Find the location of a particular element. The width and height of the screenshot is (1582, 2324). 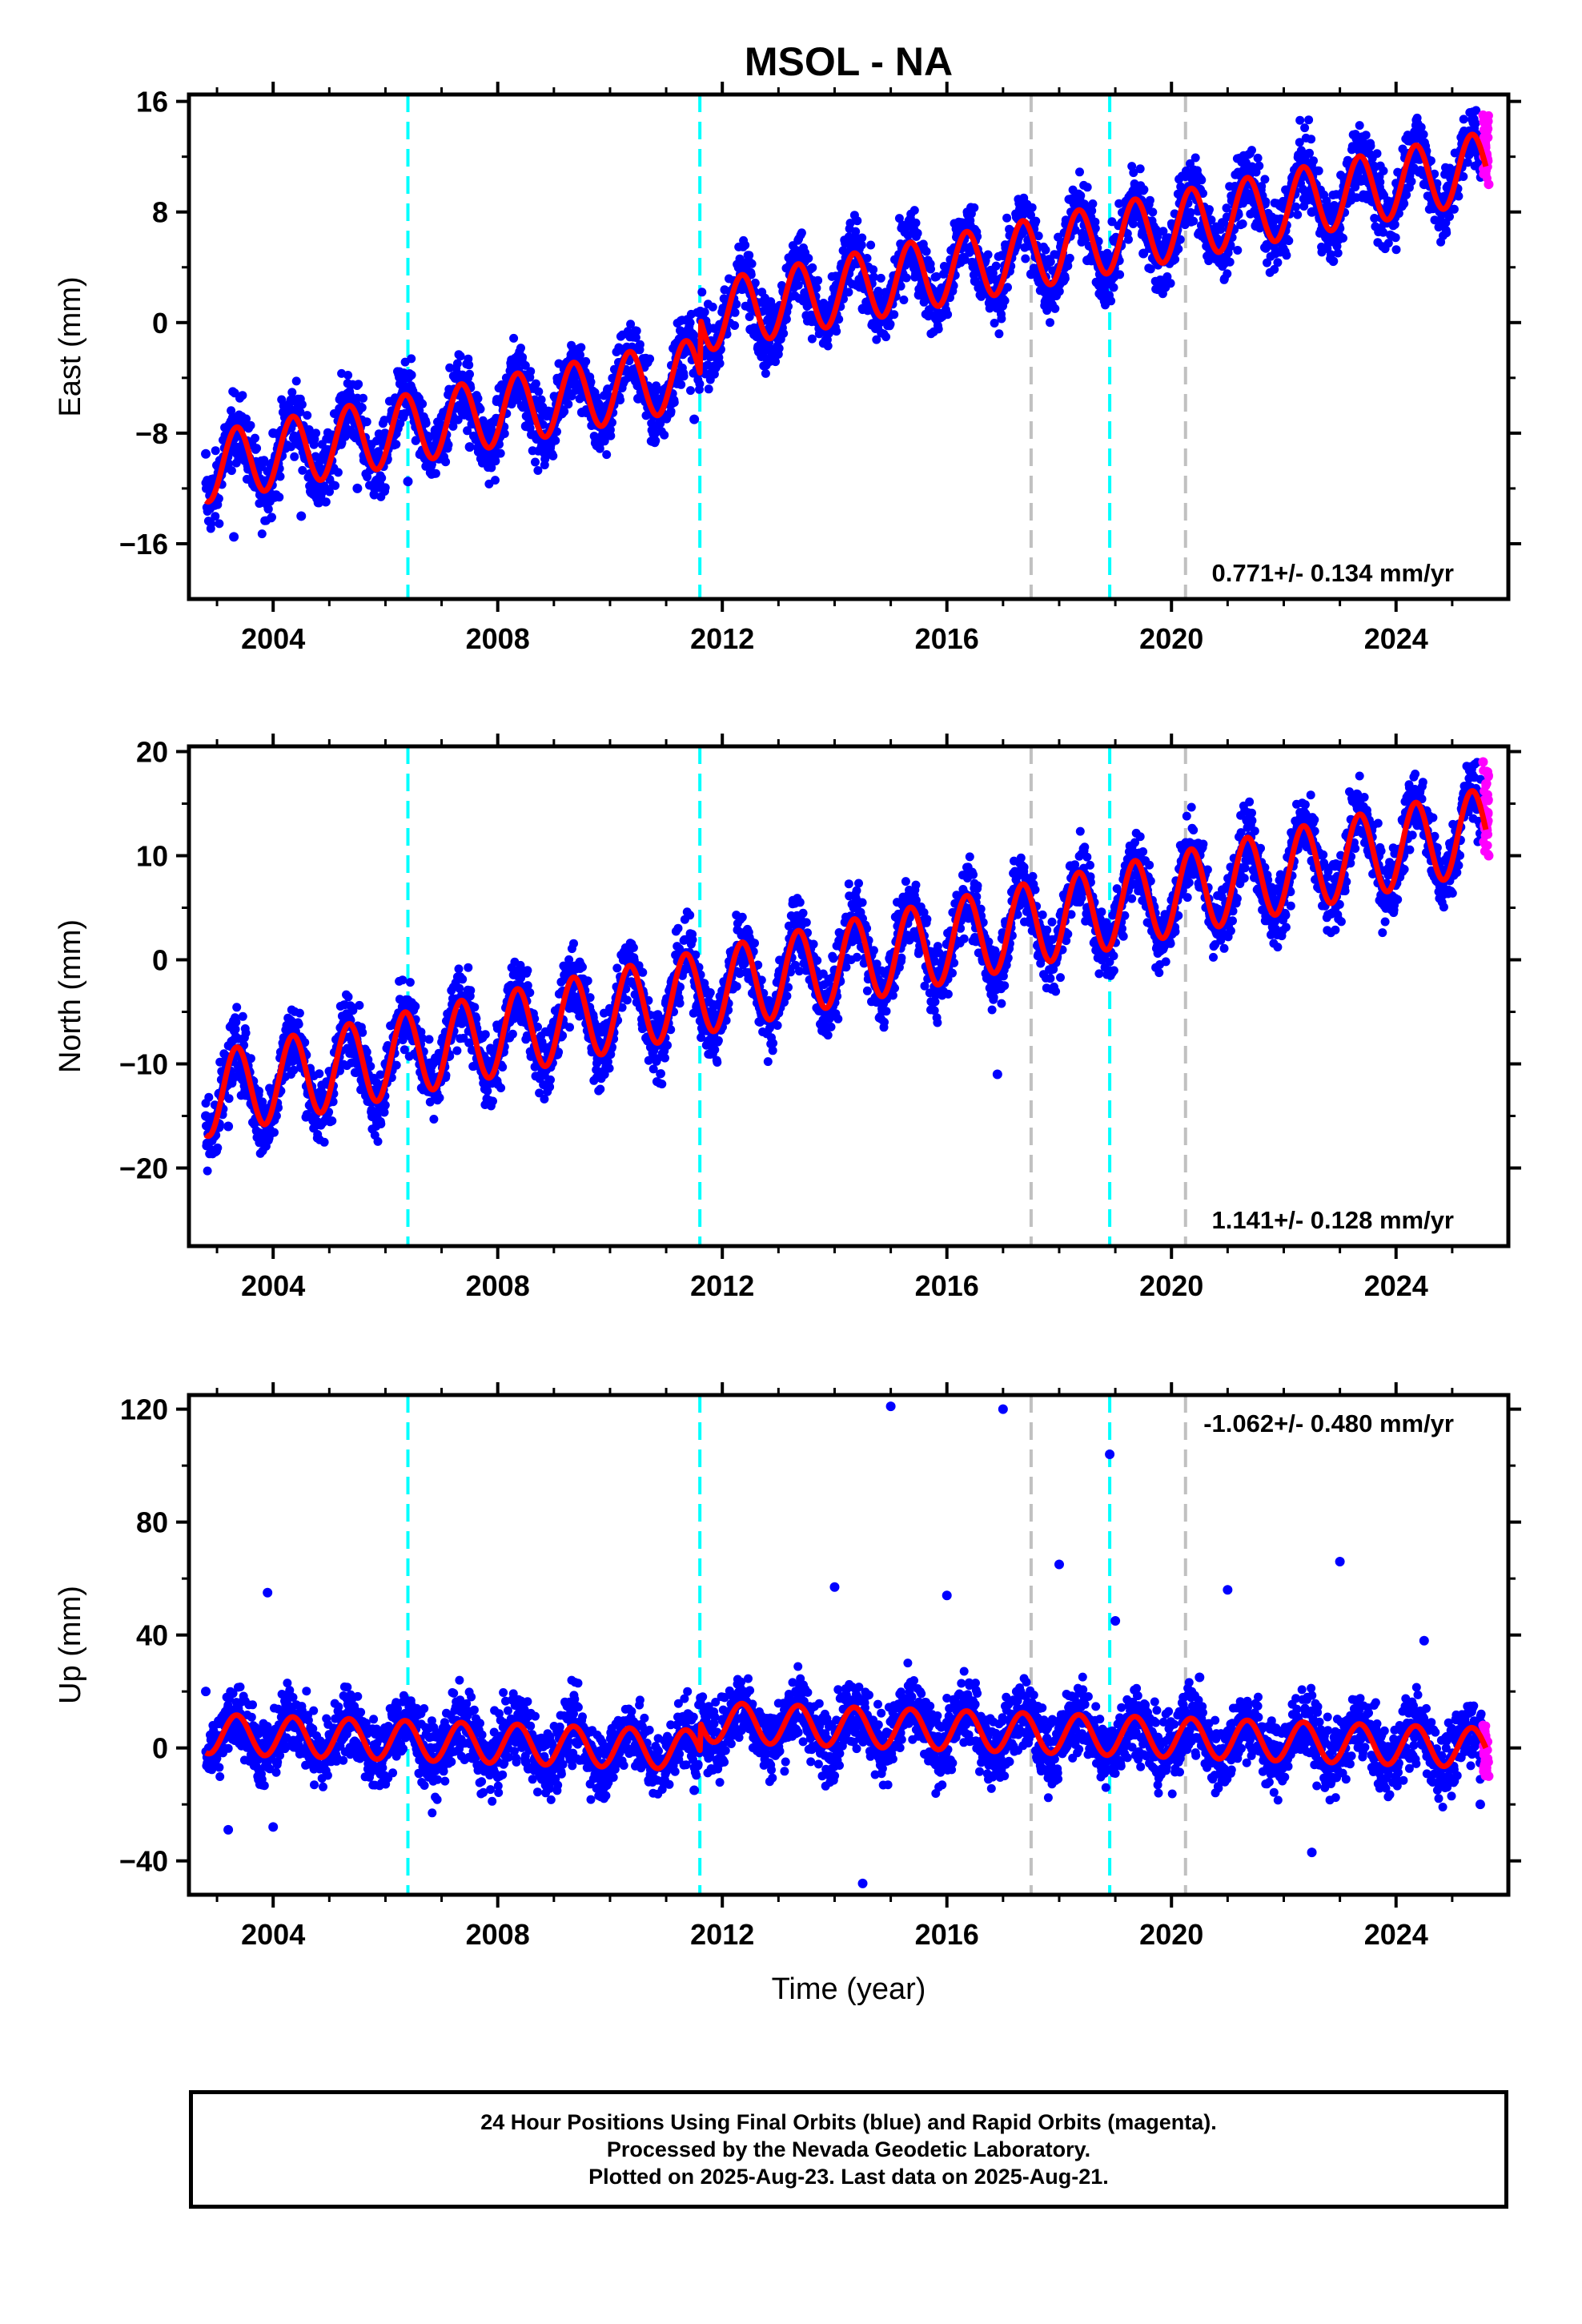

y-tick-label: 16 is located at coordinates (152, 102).